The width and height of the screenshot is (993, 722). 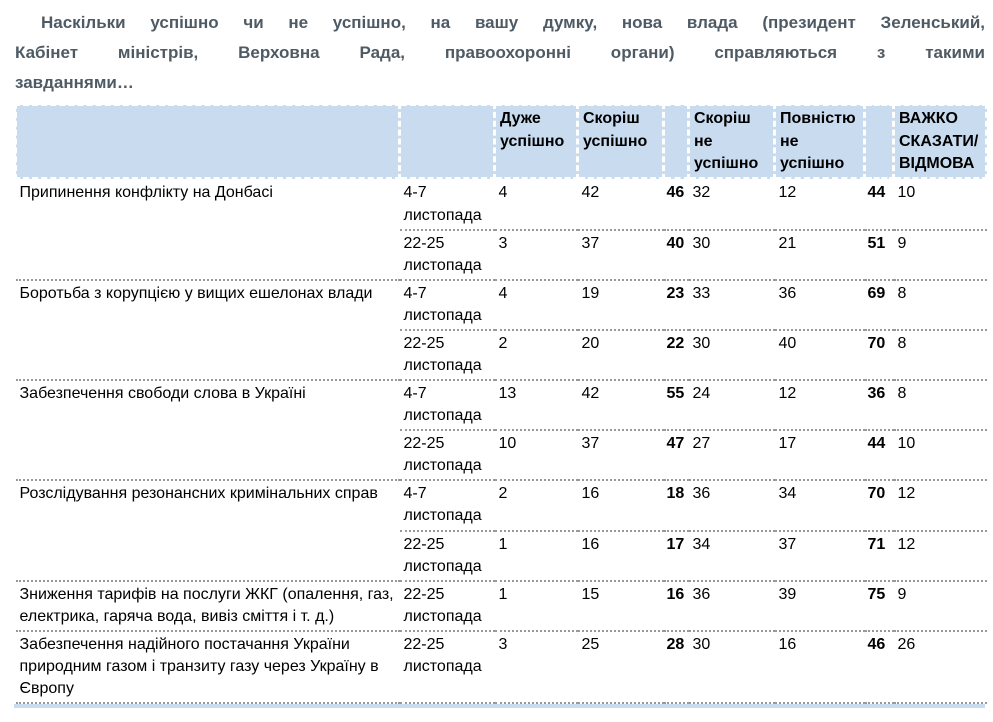 I want to click on cell-total-successful: 18, so click(x=676, y=505).